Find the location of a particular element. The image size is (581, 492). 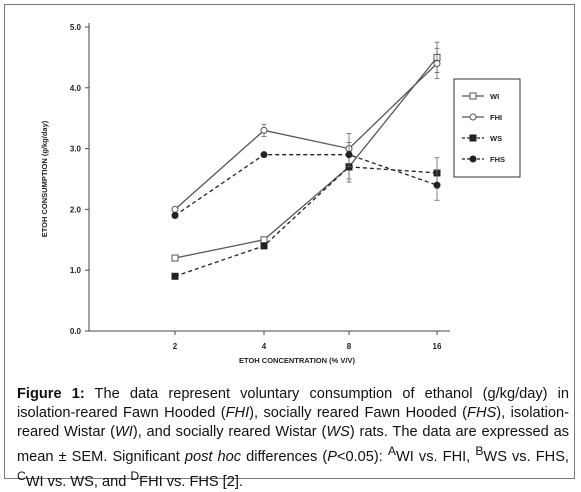

legend-item-fhs: FHS is located at coordinates (483, 159).